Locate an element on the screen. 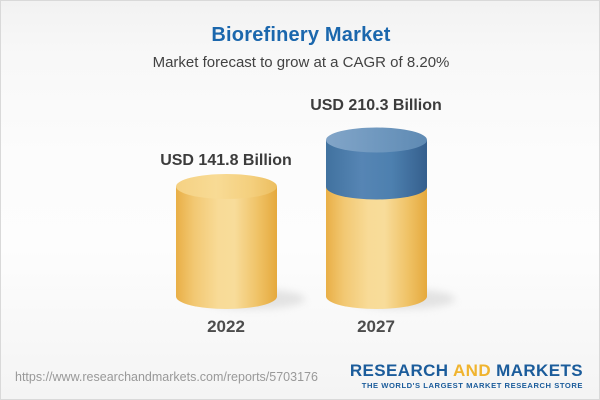 The width and height of the screenshot is (600, 400). cylinder-2022-cap is located at coordinates (226, 186).